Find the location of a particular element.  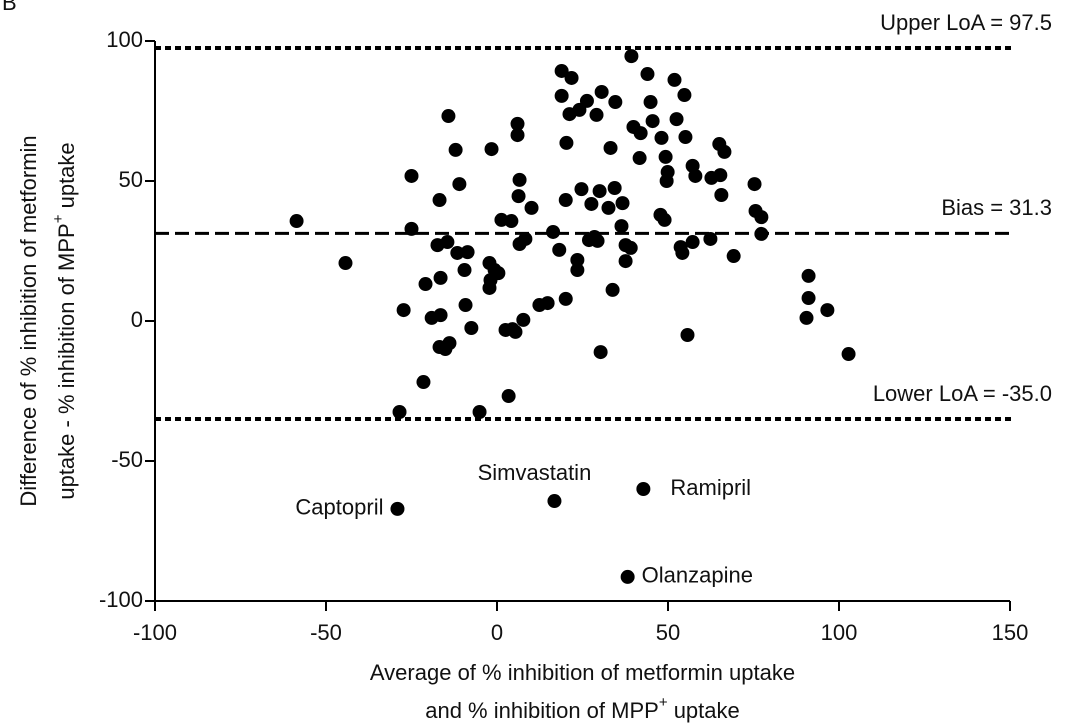

x-tick-label: 0 is located at coordinates (497, 632).